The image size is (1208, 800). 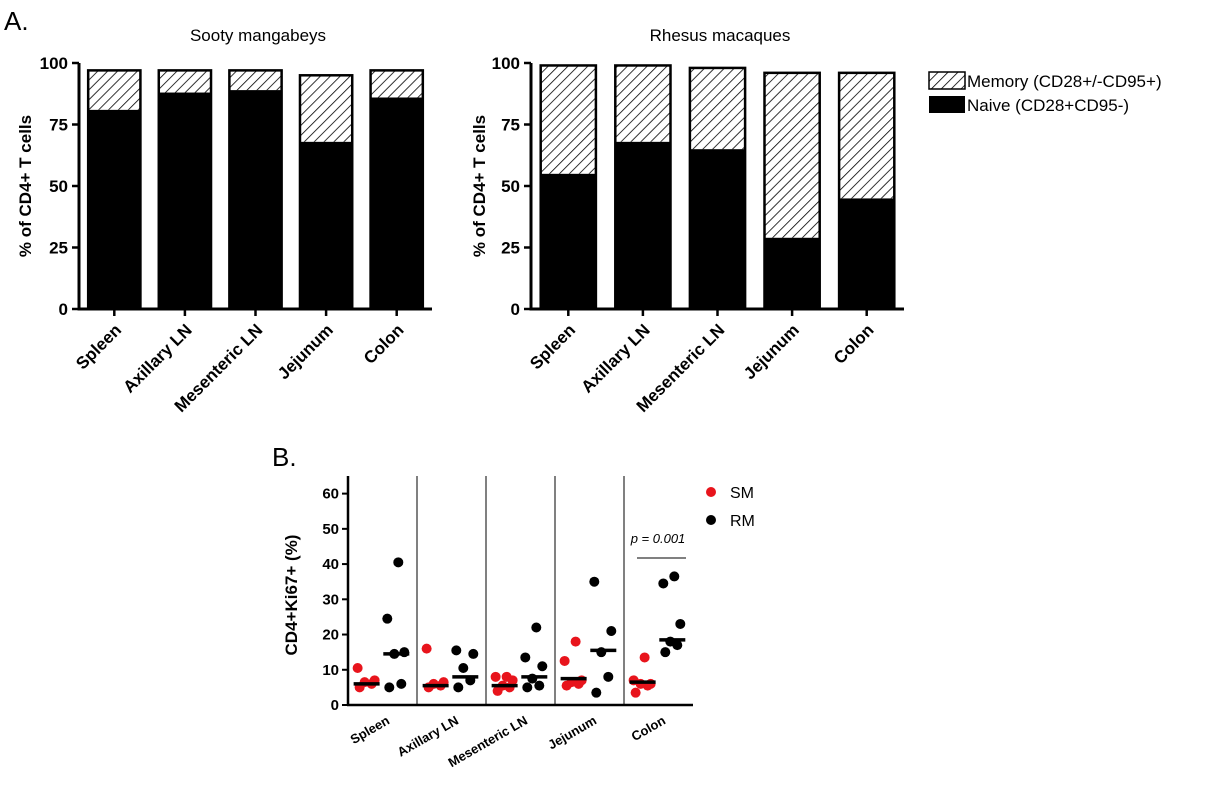 What do you see at coordinates (16, 21) in the screenshot?
I see `panel-label-a: A.` at bounding box center [16, 21].